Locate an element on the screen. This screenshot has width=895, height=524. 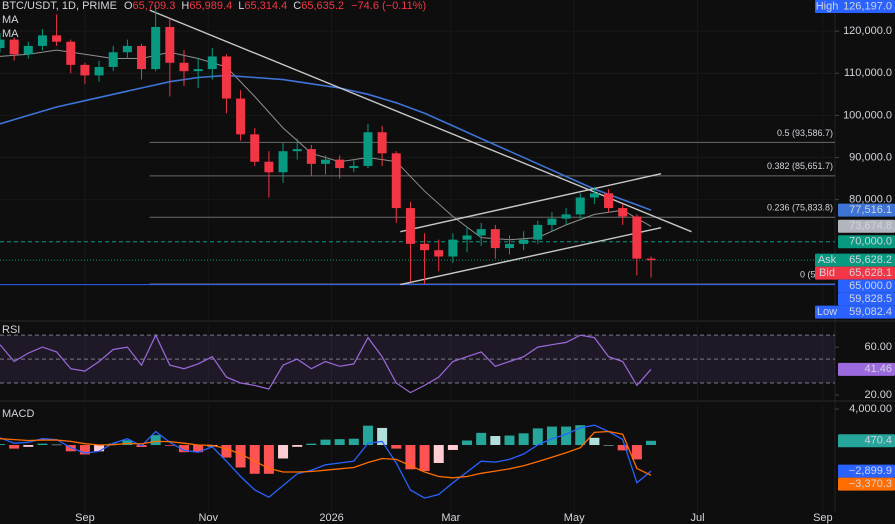
macd-line is located at coordinates (326, 461).